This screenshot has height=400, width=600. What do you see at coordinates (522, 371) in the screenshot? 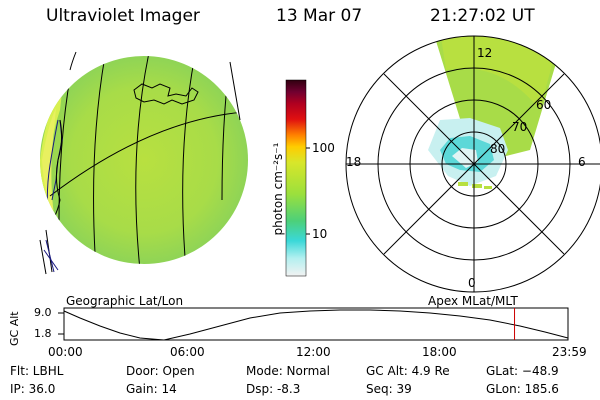
I see `info-glat: GLat: −48.9` at bounding box center [522, 371].